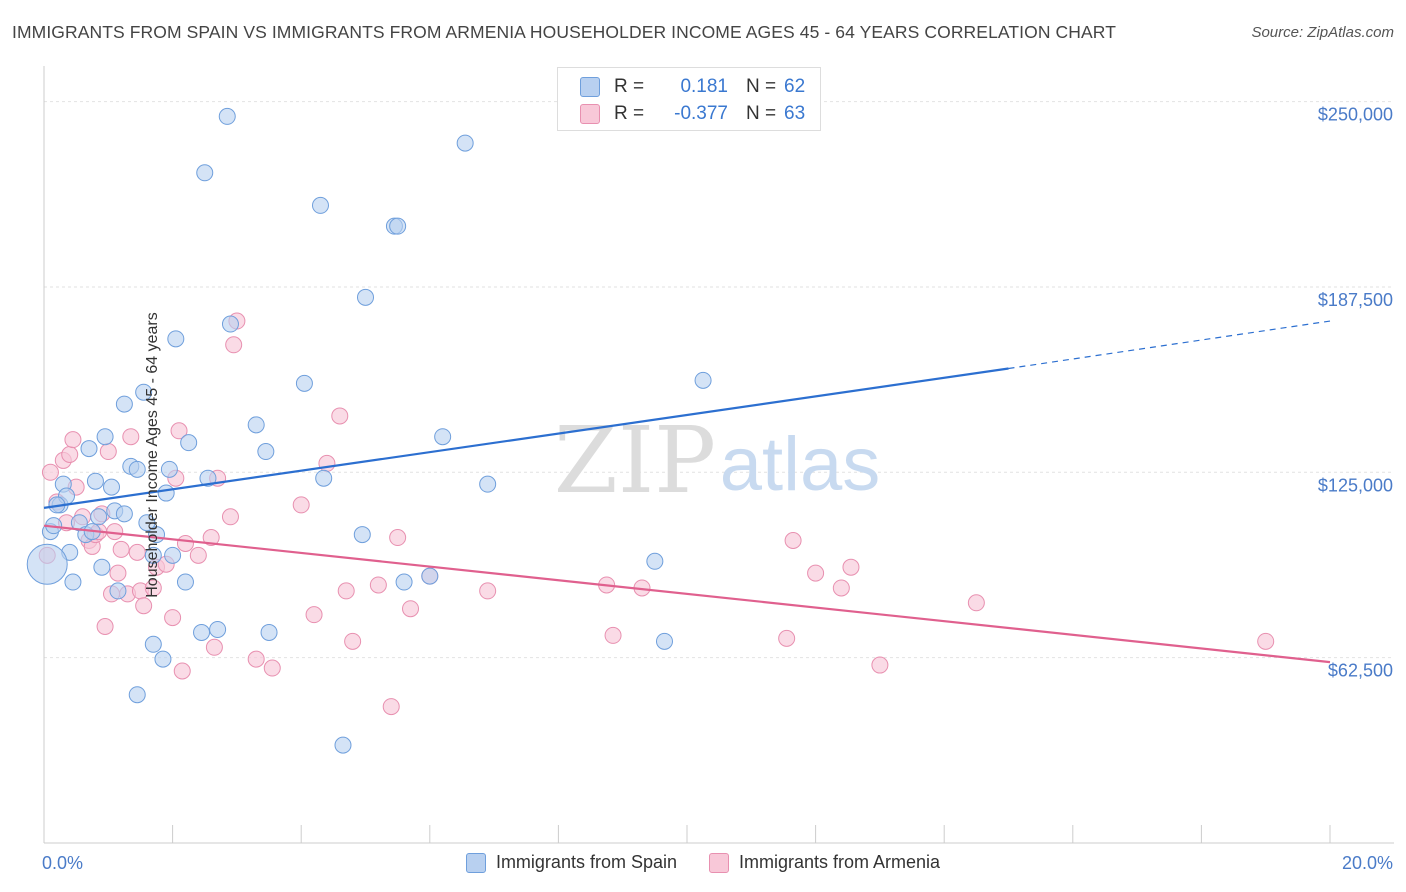 Image resolution: width=1406 pixels, height=892 pixels. Describe the element at coordinates (1367, 863) in the screenshot. I see `x-tick-label-1: 20.0%` at that location.